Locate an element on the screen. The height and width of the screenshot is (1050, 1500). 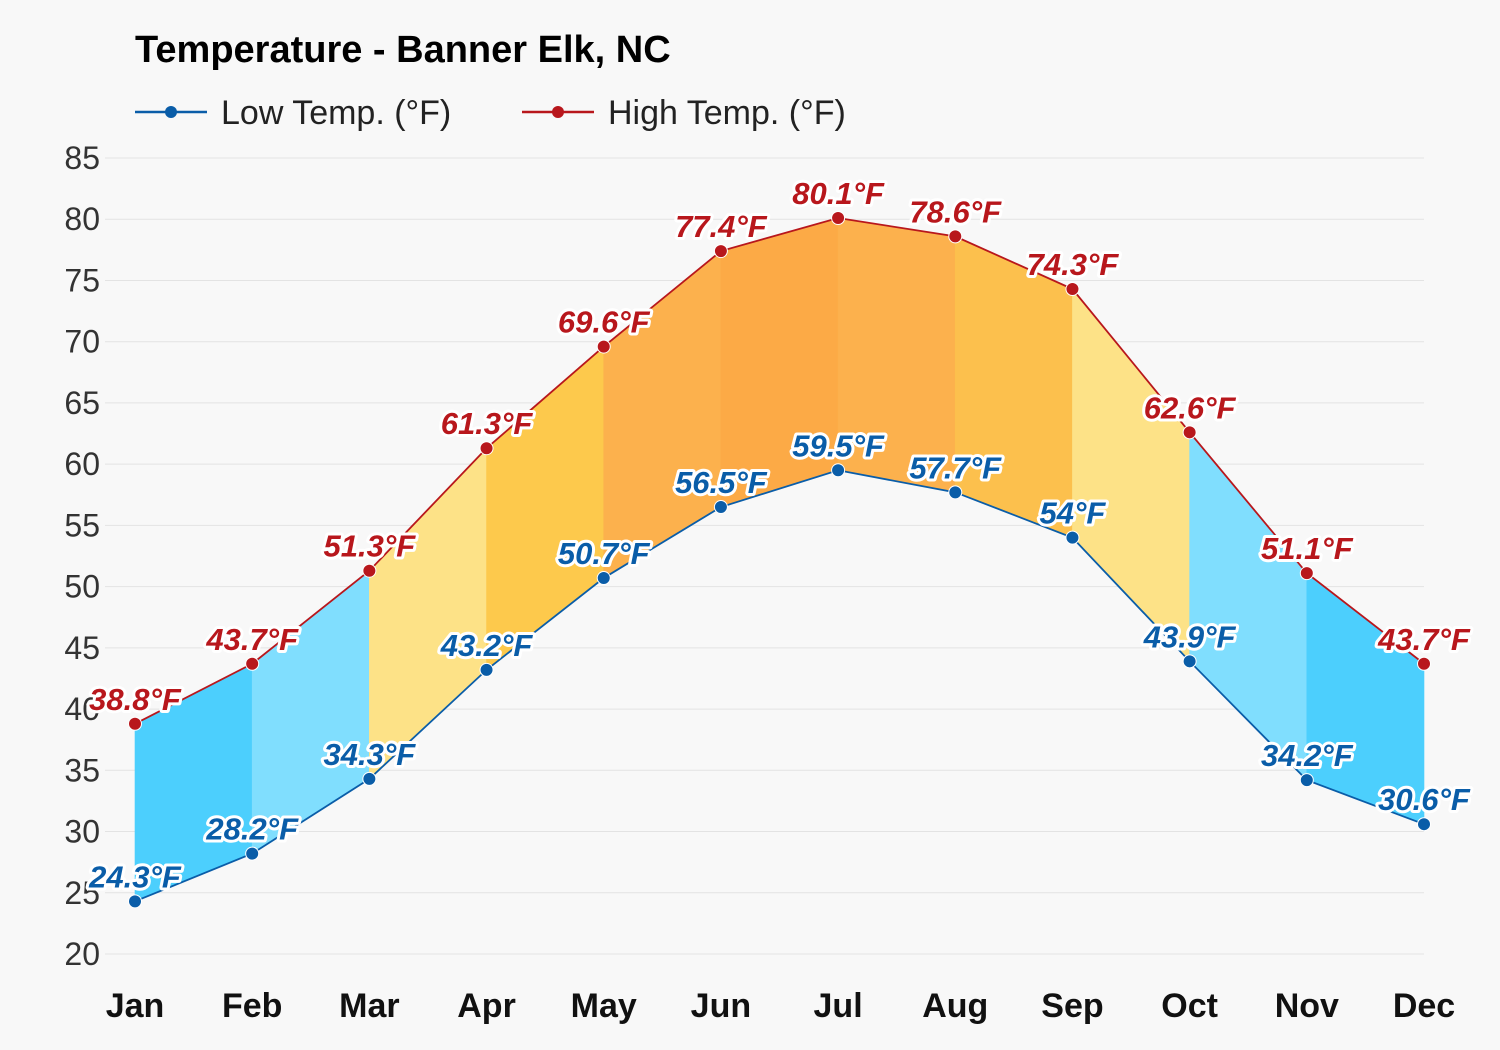
x-tick-may: May is located at coordinates (604, 1006).